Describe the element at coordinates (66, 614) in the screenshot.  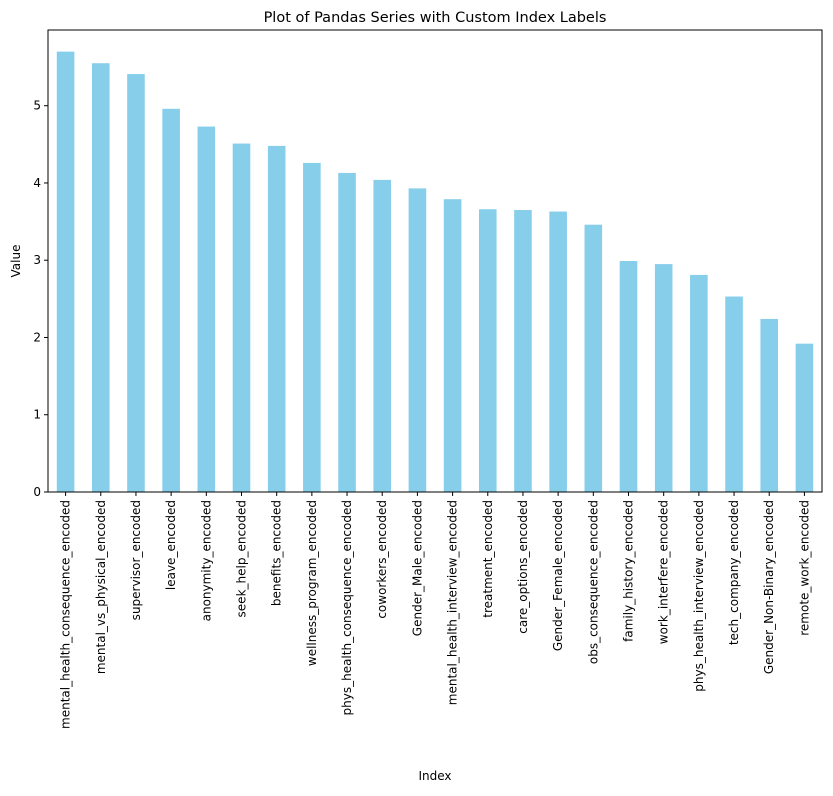
I see `x-tick-label: mental_health_consequence_encoded` at that location.